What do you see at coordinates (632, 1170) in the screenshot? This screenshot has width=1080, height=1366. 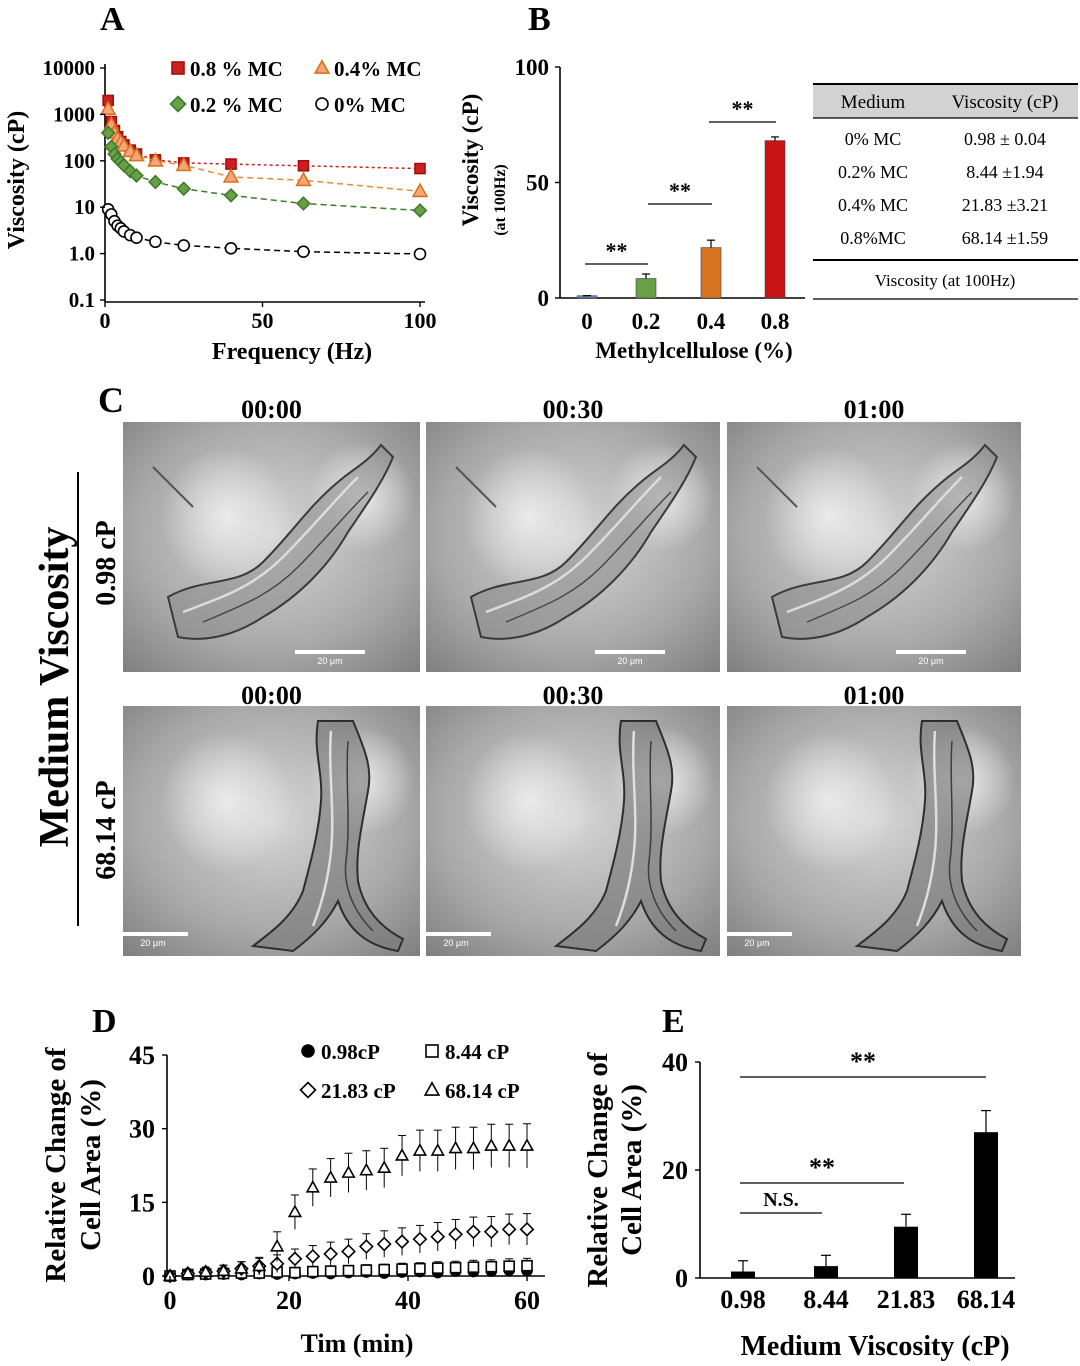 I see `chart-e-y-label-2: Cell Area (%)` at bounding box center [632, 1170].